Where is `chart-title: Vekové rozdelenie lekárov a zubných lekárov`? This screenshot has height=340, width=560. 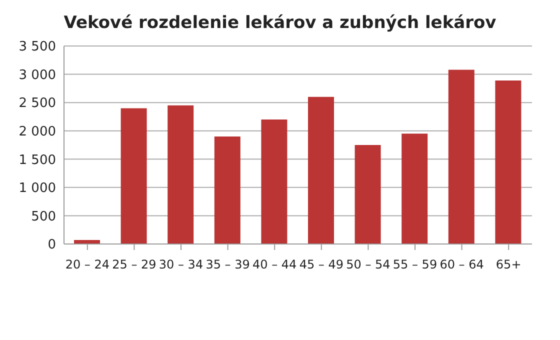
chart-title: Vekové rozdelenie lekárov a zubných lekárov is located at coordinates (280, 23).